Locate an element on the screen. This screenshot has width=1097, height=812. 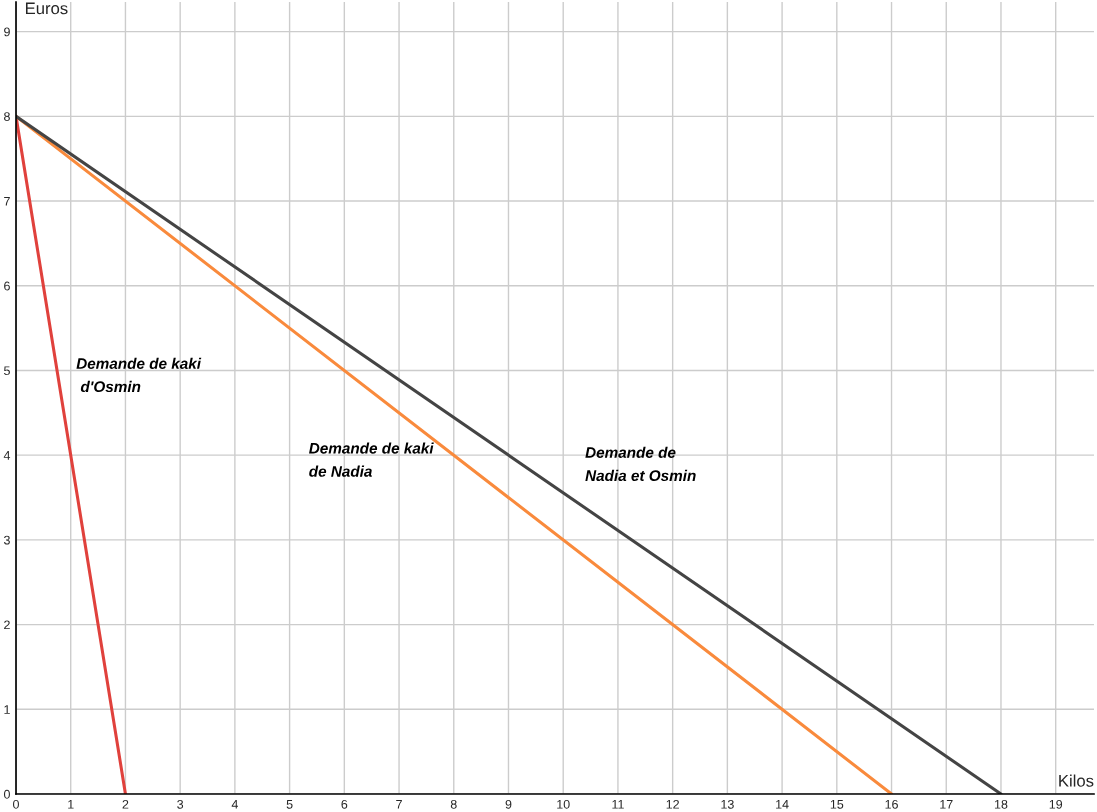
y-tick-label: 6 is located at coordinates (7, 286).